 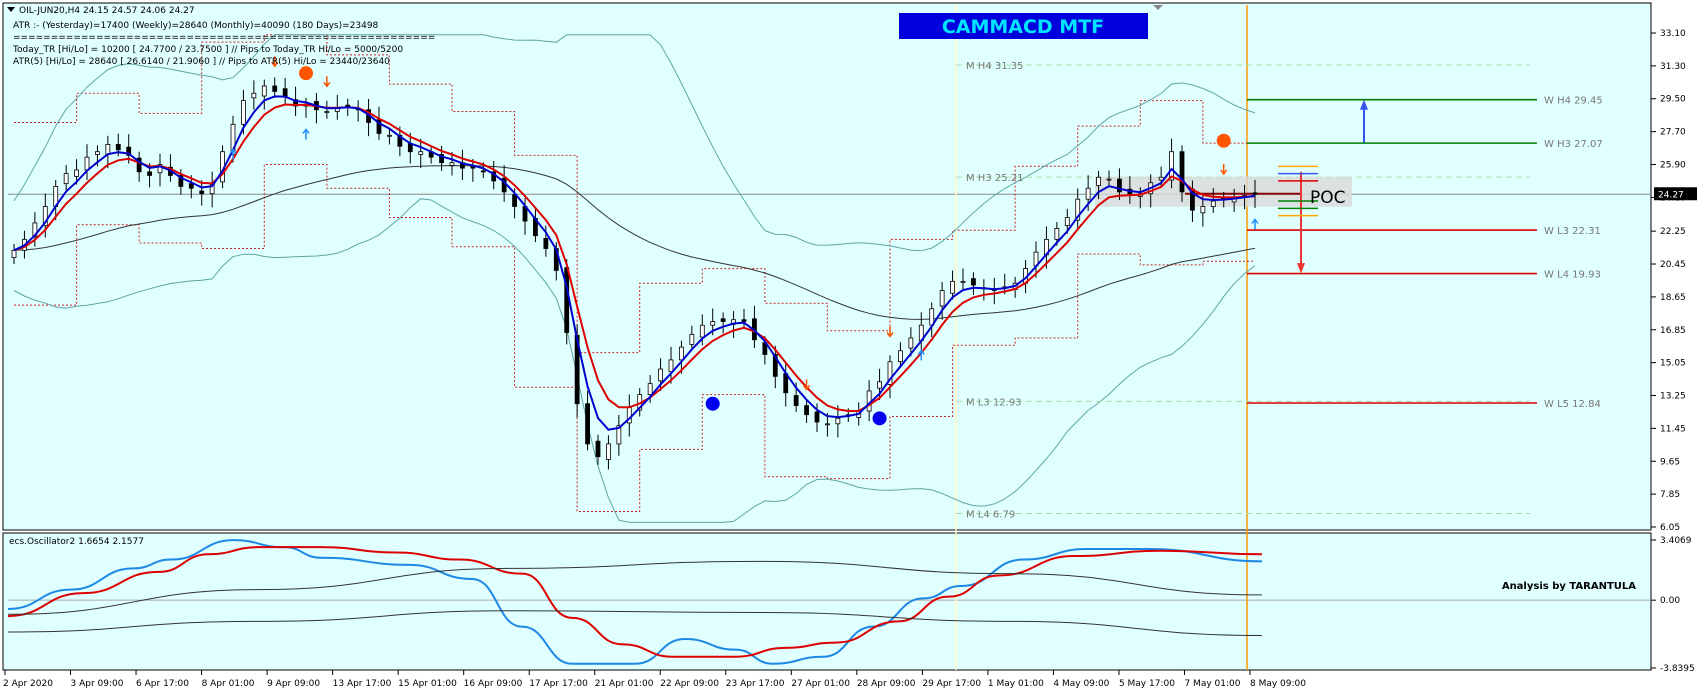 I want to click on chart-shift-marker-icon, so click(x=1158, y=7).